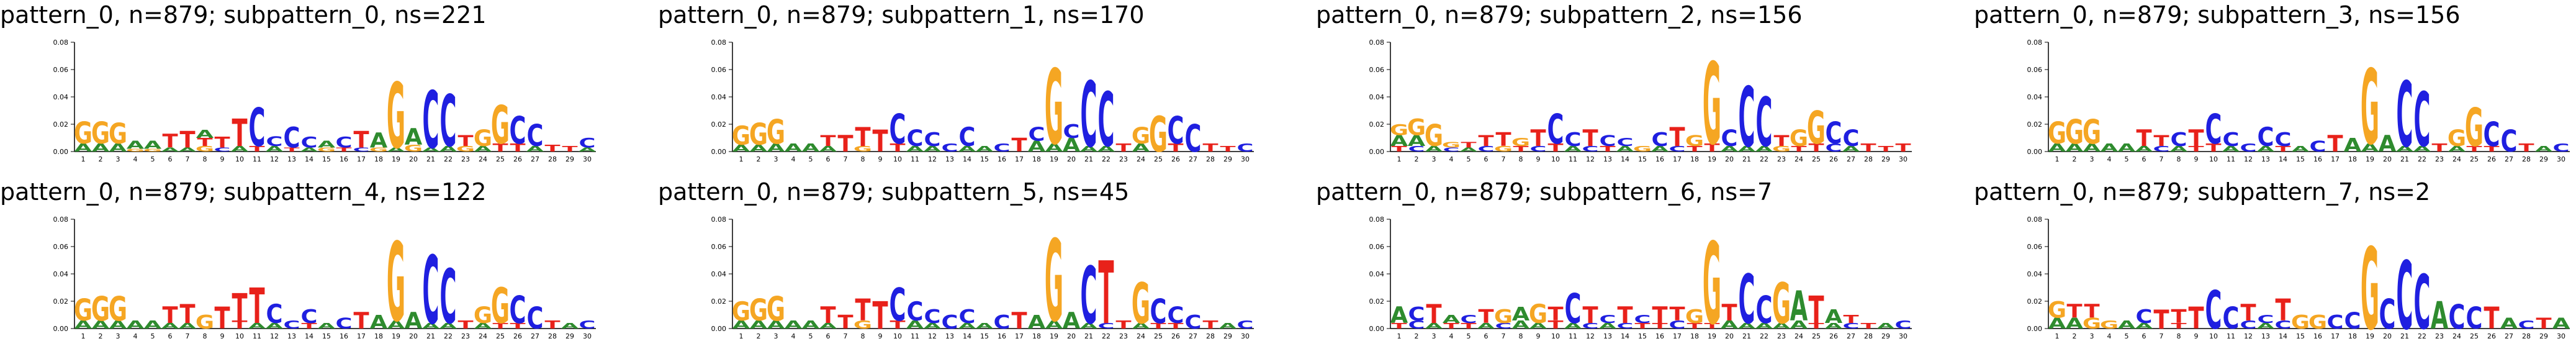 The width and height of the screenshot is (2576, 354). I want to click on panel-title: pattern_0, n=879; subpattern_6, ns=7, so click(1544, 192).